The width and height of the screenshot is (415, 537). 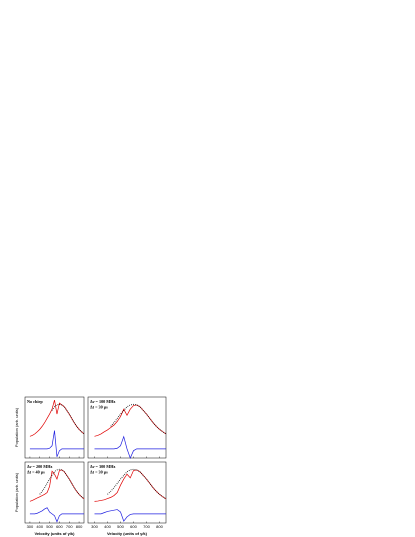 I want to click on annotation: Δν = 300 MHz, so click(x=103, y=466).